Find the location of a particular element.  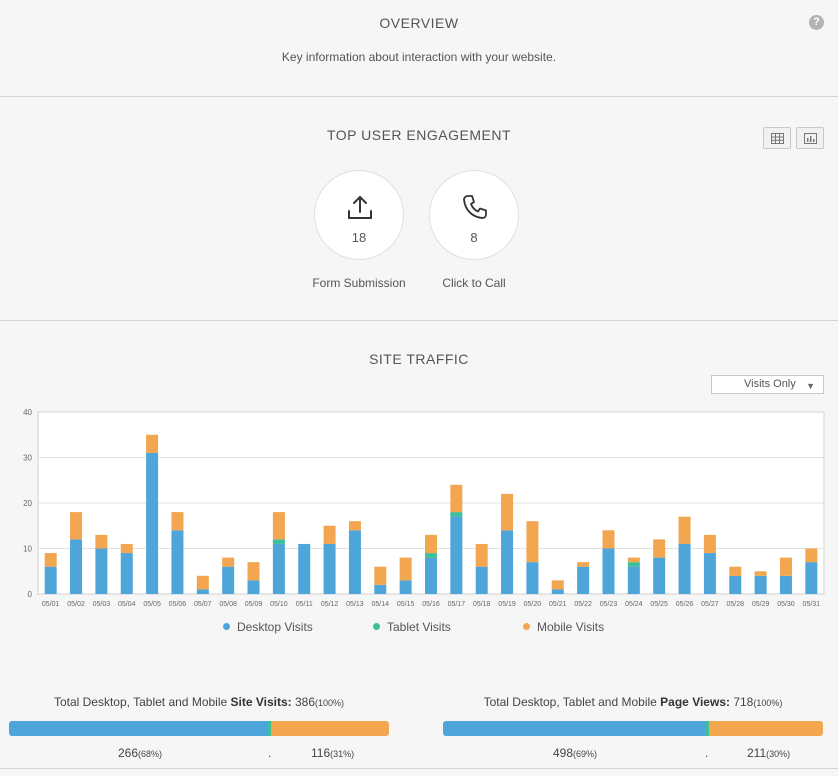

phone-icon is located at coordinates (475, 207).